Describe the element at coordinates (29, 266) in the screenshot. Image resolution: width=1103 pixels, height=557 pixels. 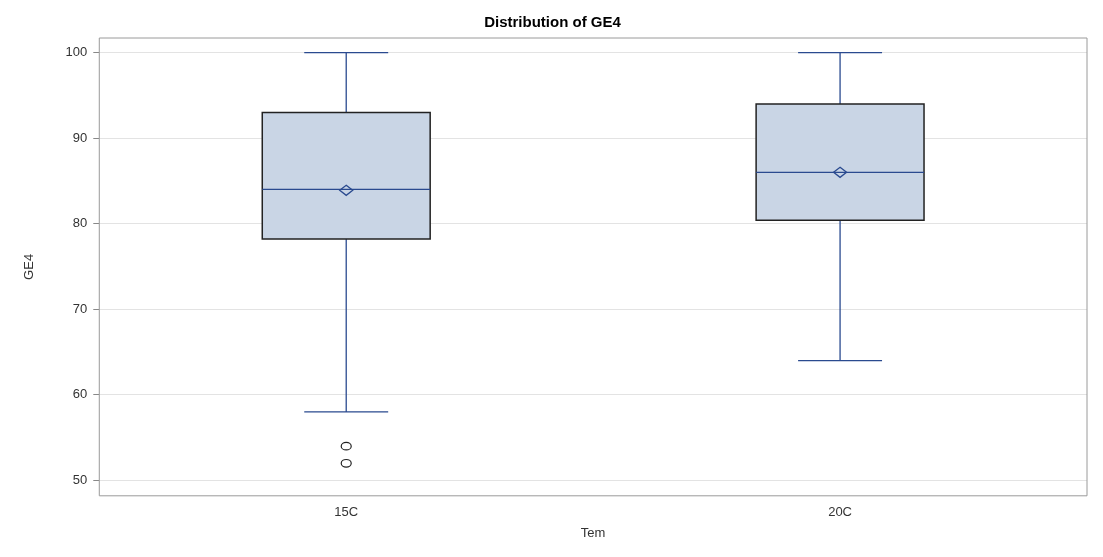
I see `y-axis-title: GE4` at that location.